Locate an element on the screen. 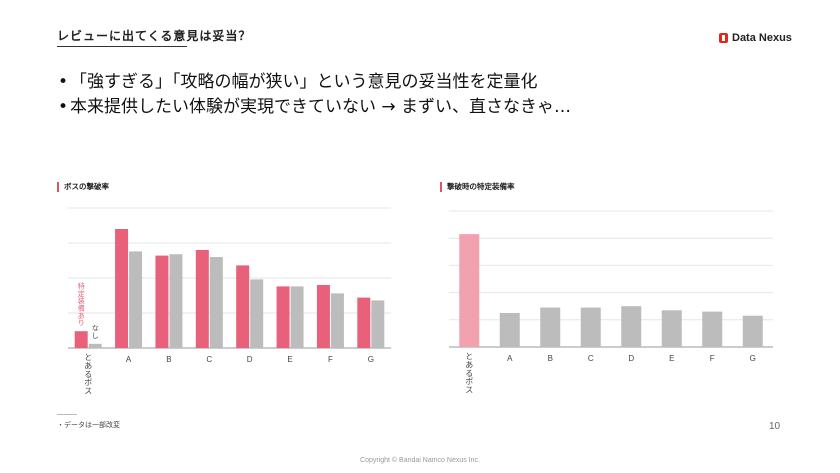  series-label: なし is located at coordinates (95, 331).